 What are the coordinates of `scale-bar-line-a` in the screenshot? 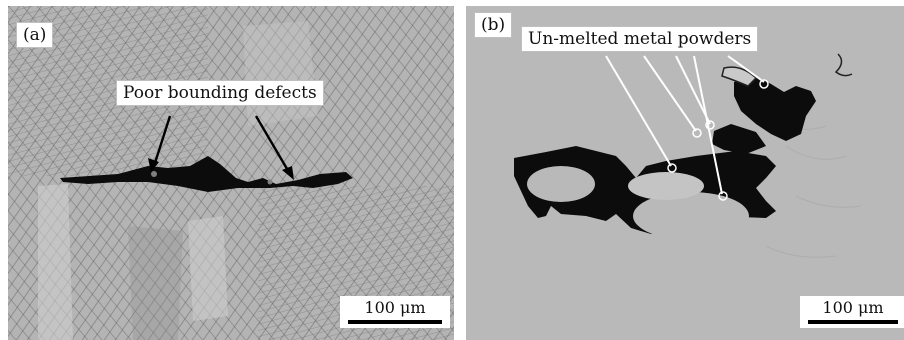 It's located at (395, 322).